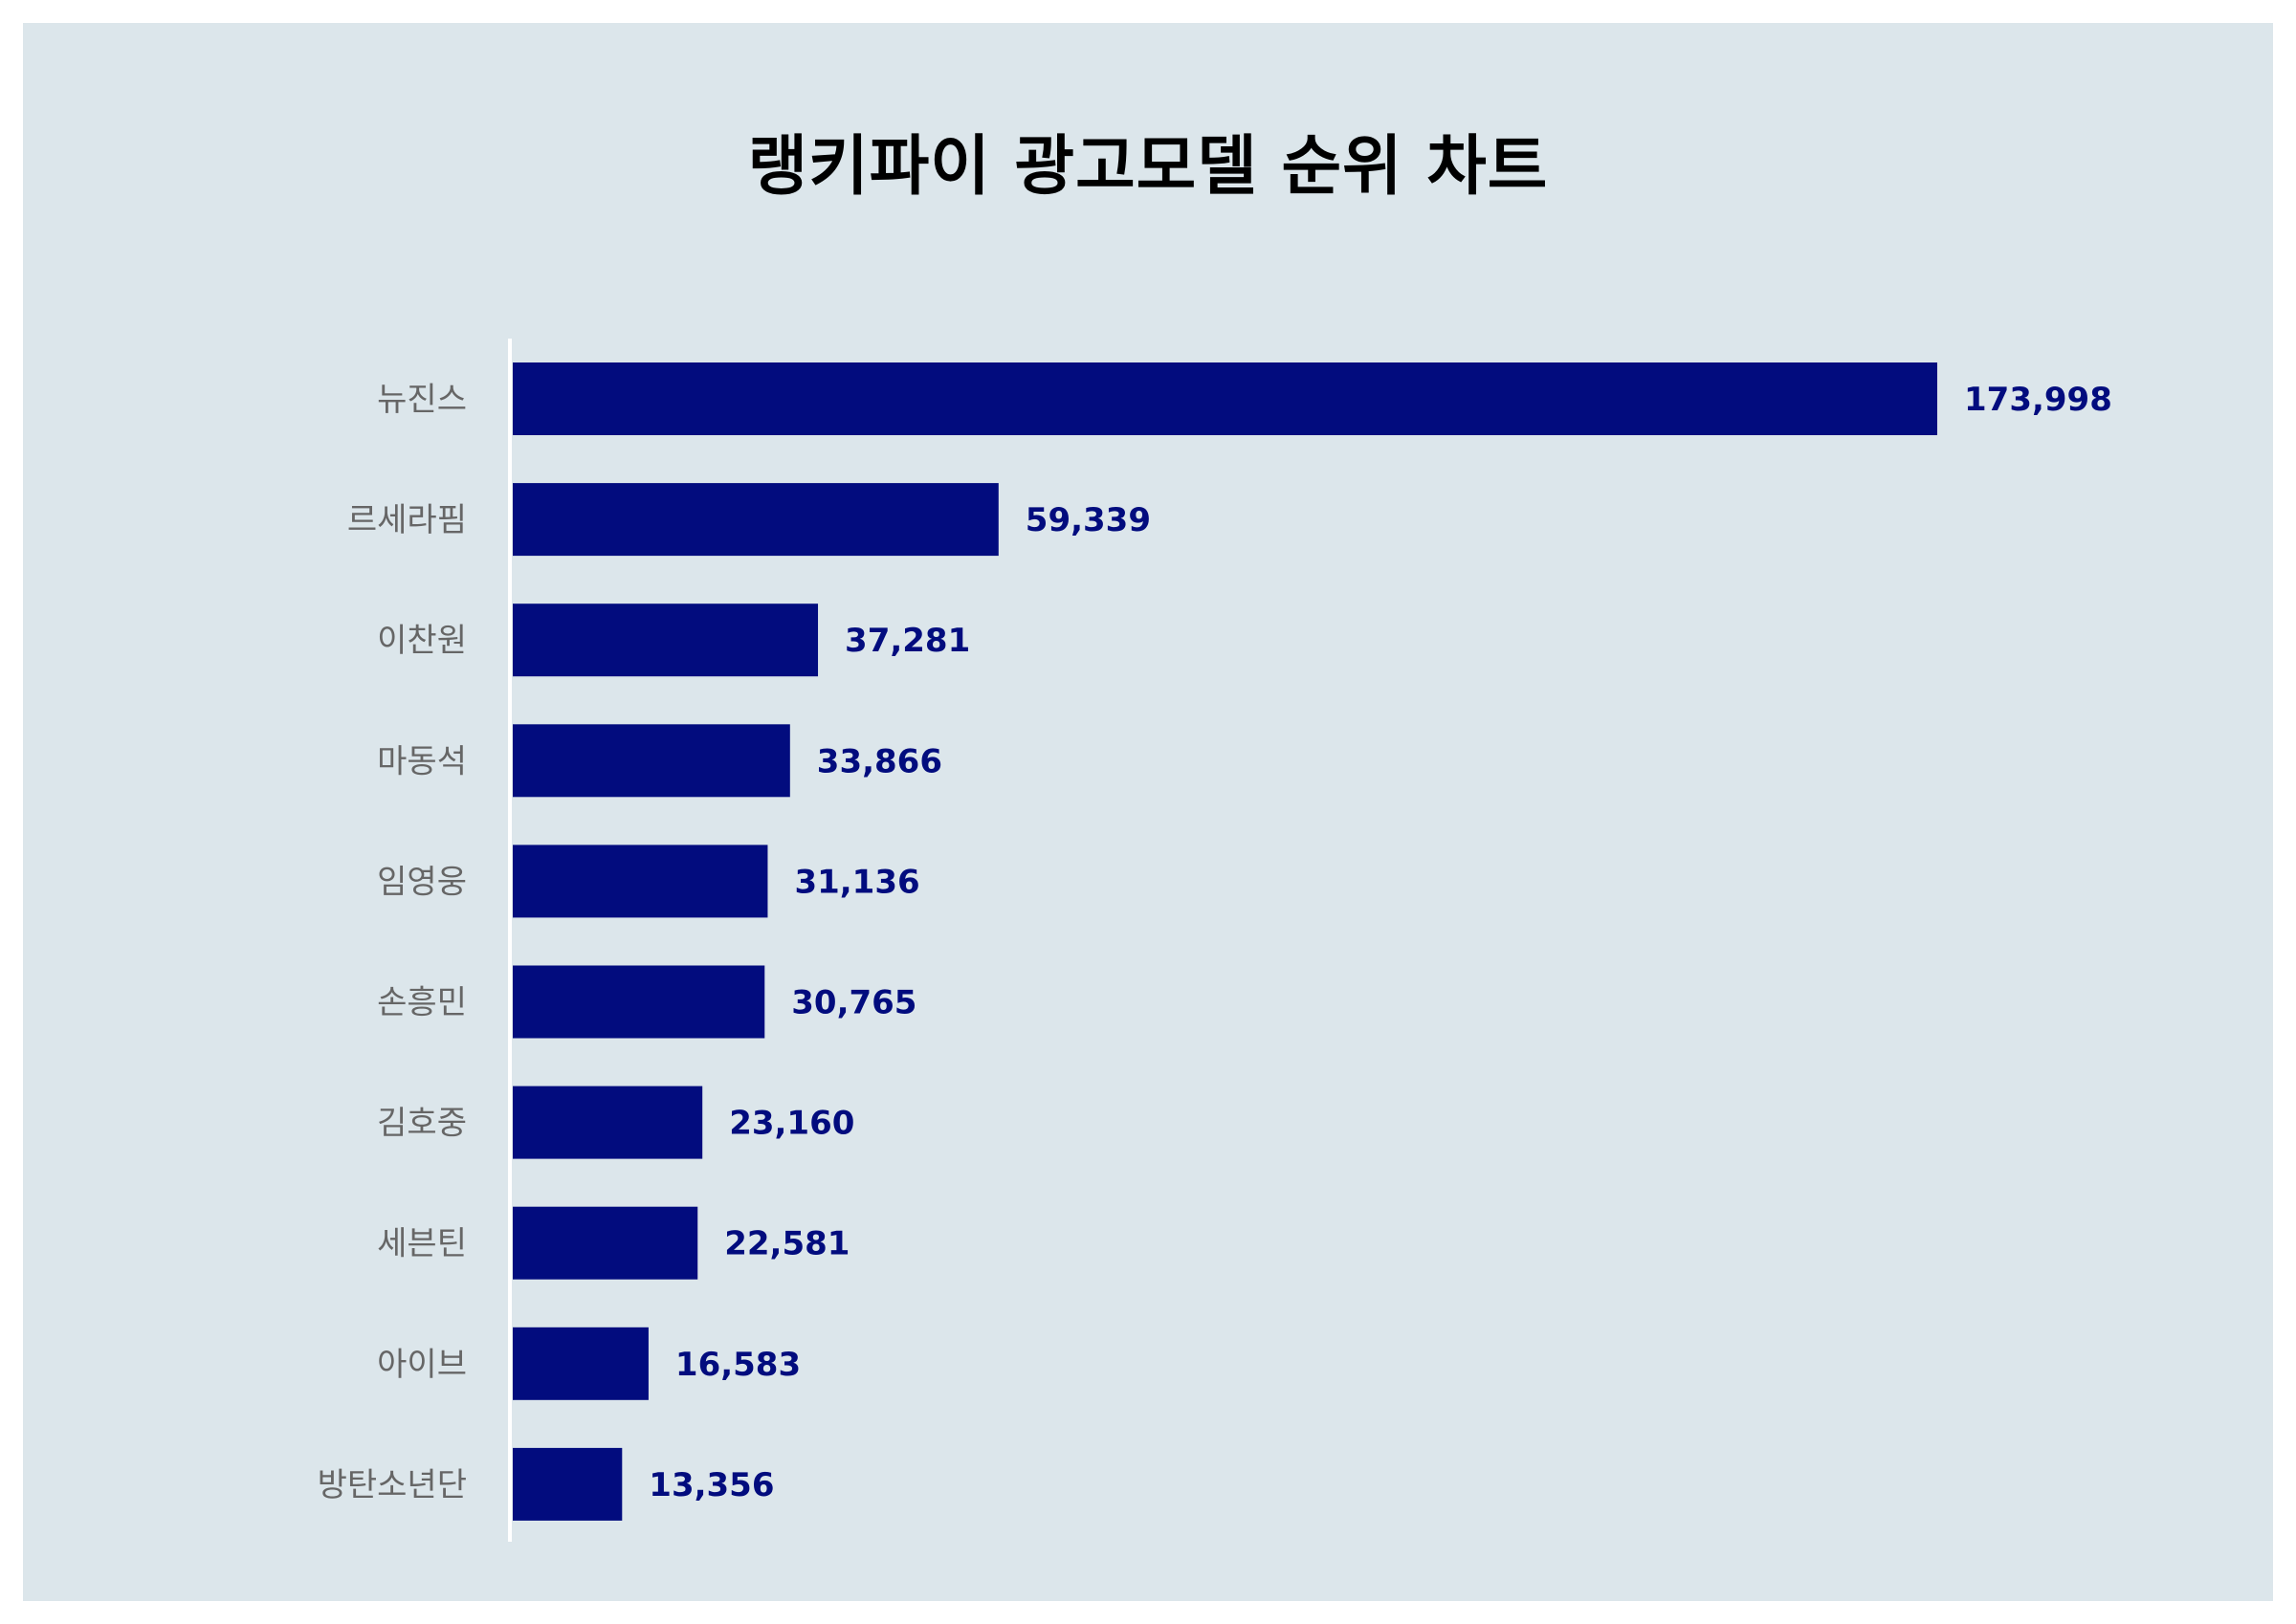 This screenshot has width=2296, height=1624. What do you see at coordinates (879, 761) in the screenshot?
I see `value-label: 33,866` at bounding box center [879, 761].